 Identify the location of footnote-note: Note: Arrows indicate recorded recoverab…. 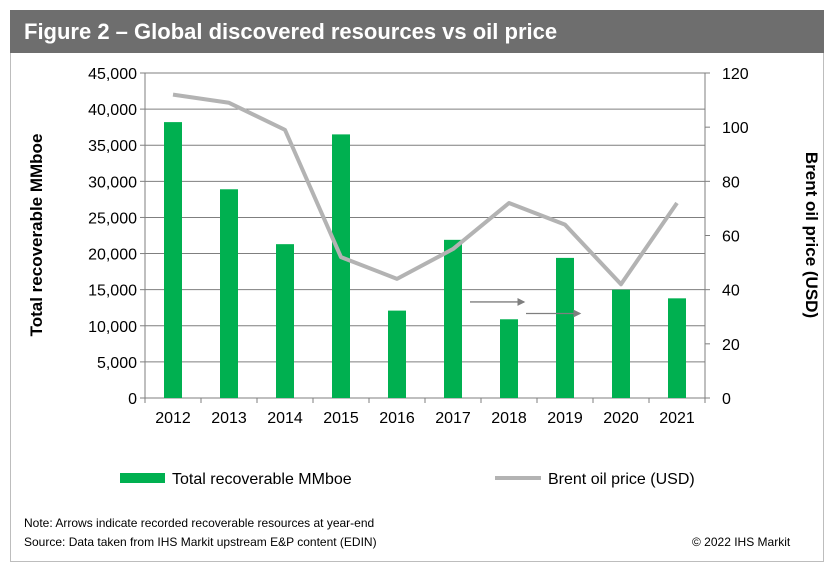
(199, 523).